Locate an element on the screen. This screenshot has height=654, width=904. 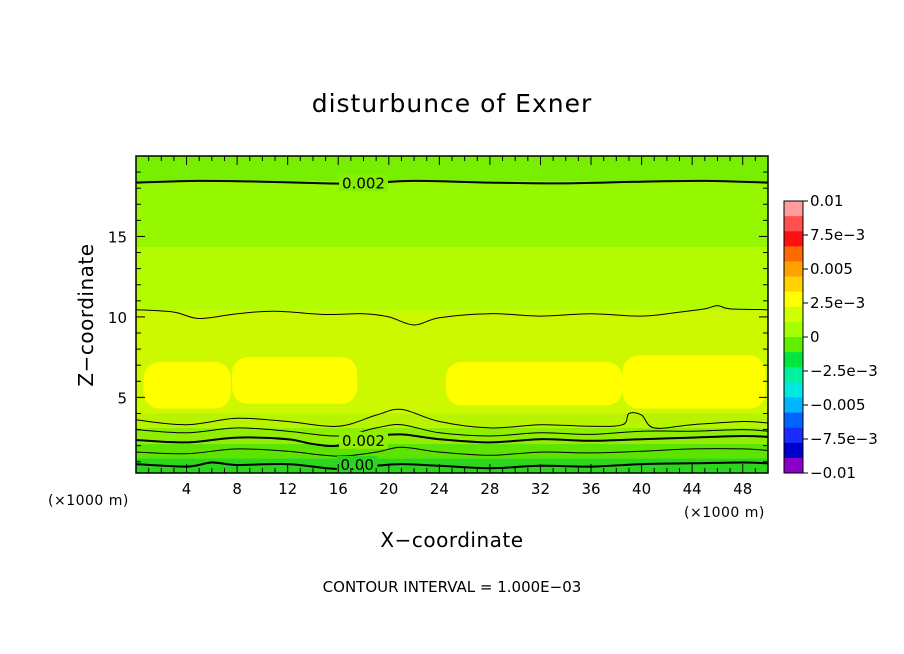
x-tick-label: 28 is located at coordinates (489, 489).